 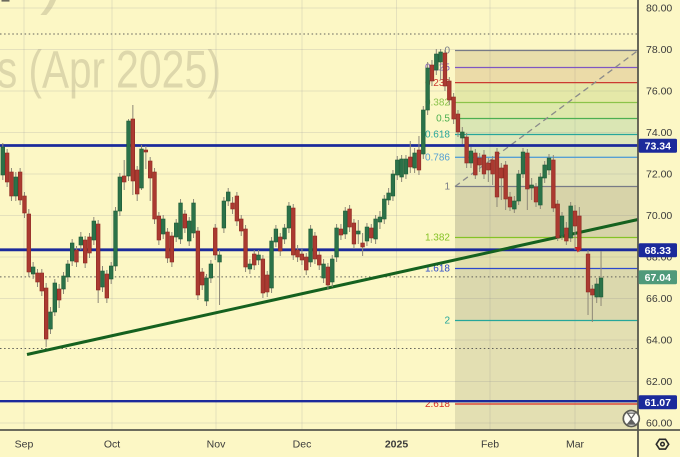 What do you see at coordinates (659, 50) in the screenshot?
I see `svg-text: 78.00` at bounding box center [659, 50].